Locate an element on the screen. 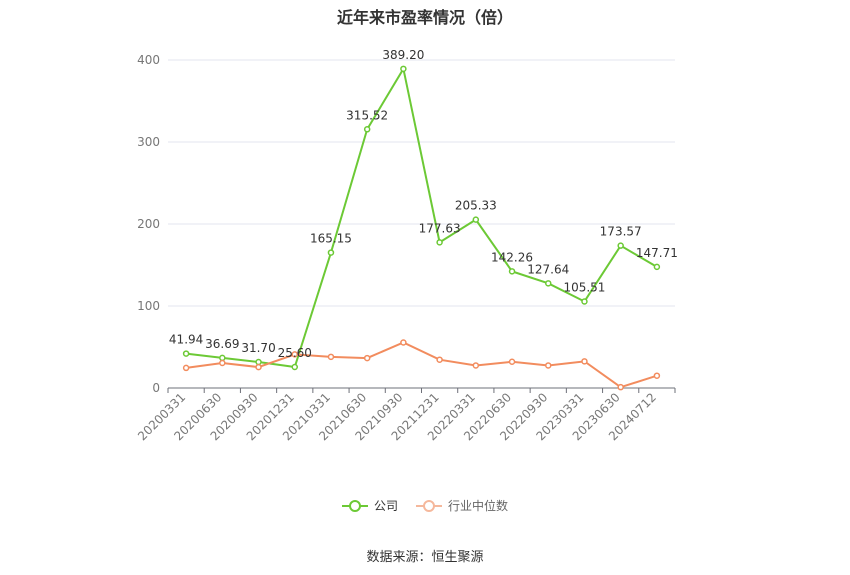  legend-label-industry-median: 行业中位数 is located at coordinates (478, 506).